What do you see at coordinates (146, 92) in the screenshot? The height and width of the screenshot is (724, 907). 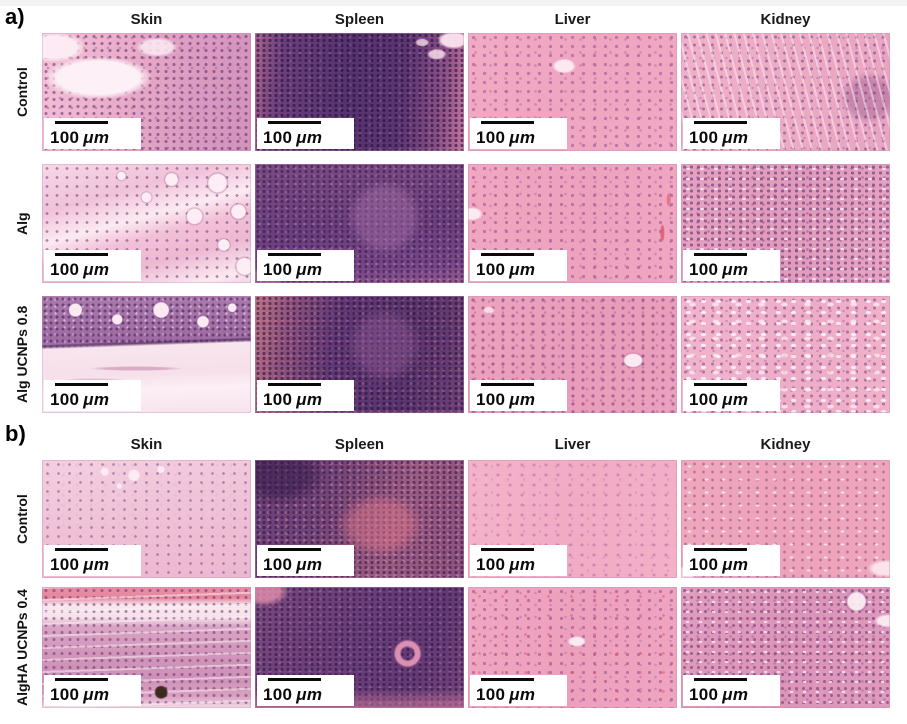 I see `micrograph-a-control-skin: 100 μm` at bounding box center [146, 92].